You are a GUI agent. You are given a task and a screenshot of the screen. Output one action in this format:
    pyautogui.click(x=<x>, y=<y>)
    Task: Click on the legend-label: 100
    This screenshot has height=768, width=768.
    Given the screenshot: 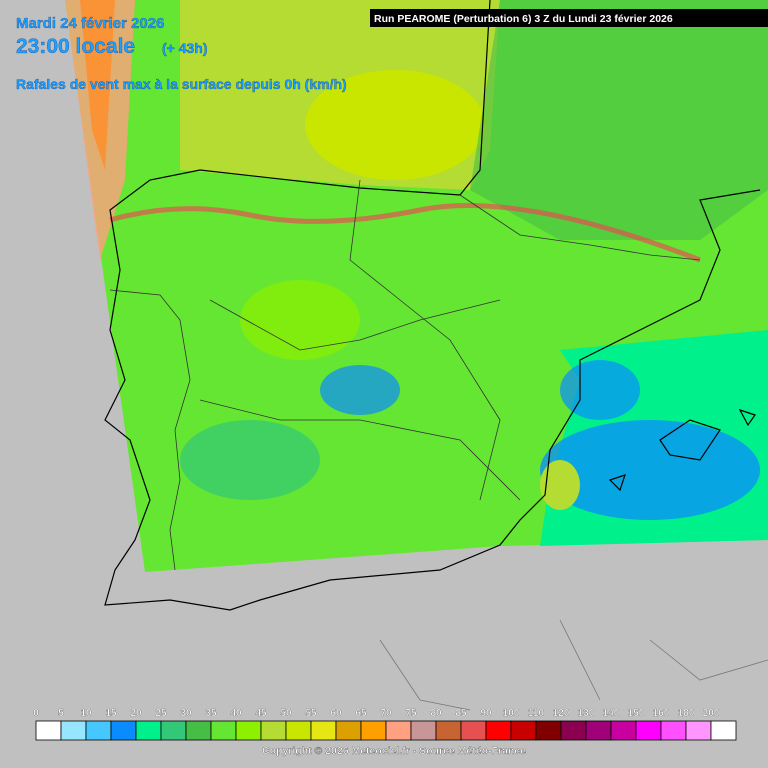 What is the action you would take?
    pyautogui.click(x=511, y=713)
    